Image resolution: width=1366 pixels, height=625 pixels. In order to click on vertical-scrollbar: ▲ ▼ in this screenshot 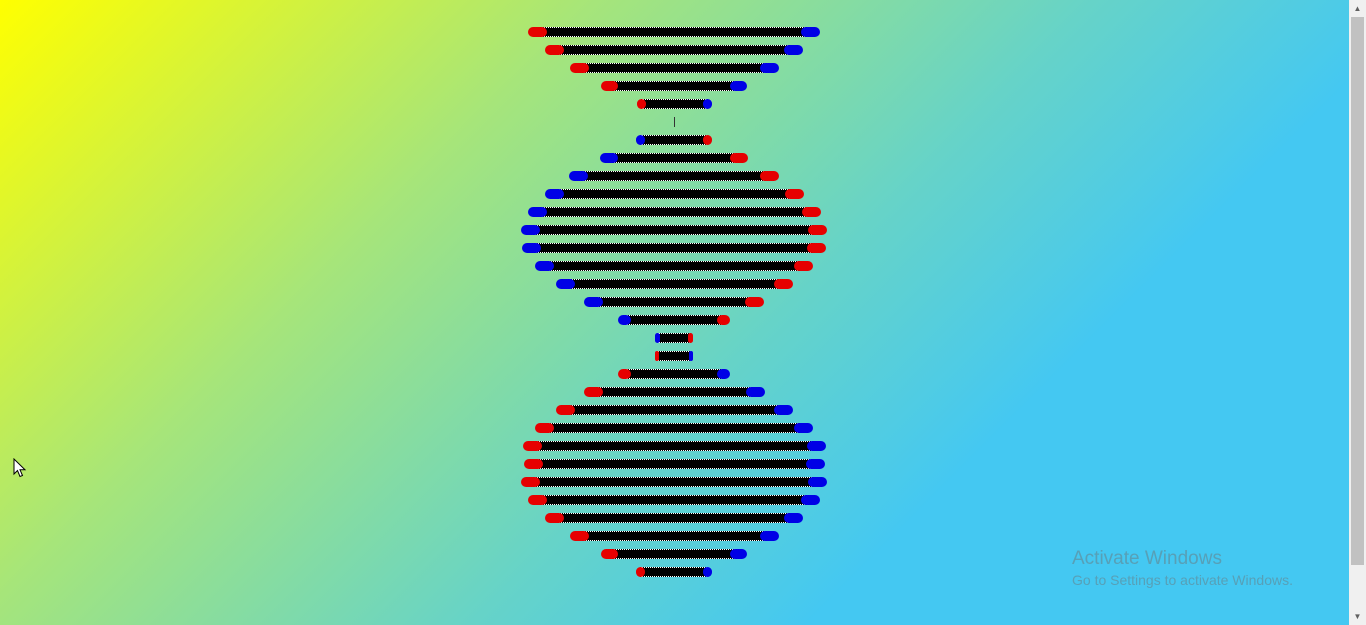, I will do `click(1357, 312)`.